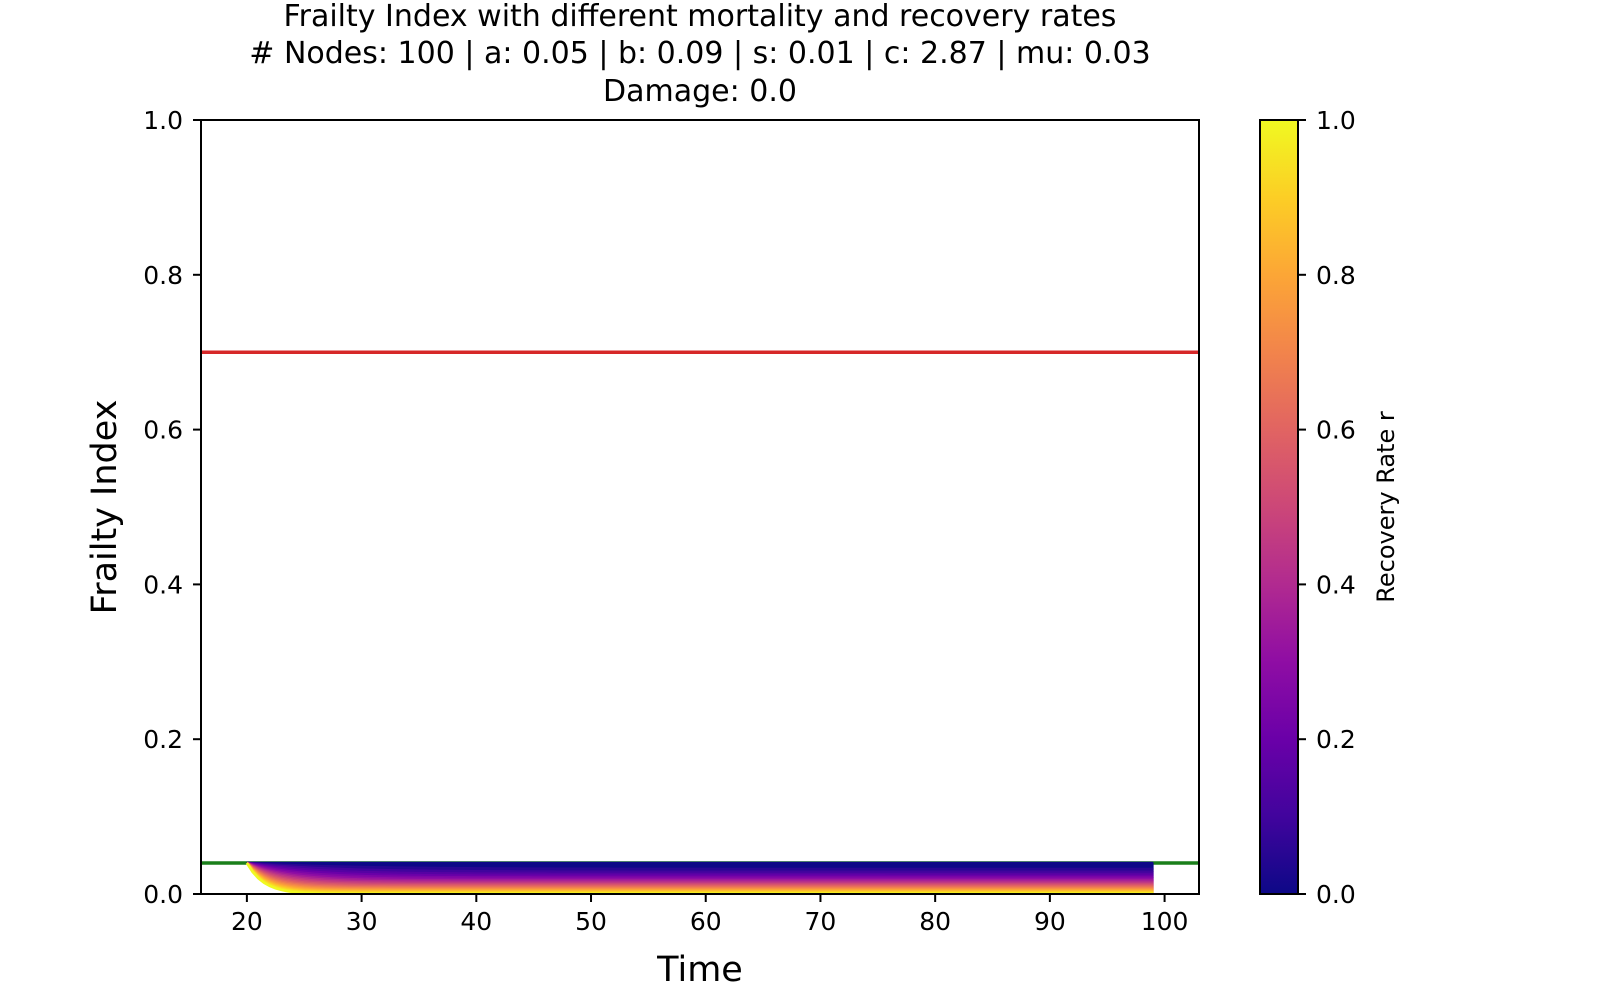  I want to click on x-tick-label: 90, so click(1050, 921).